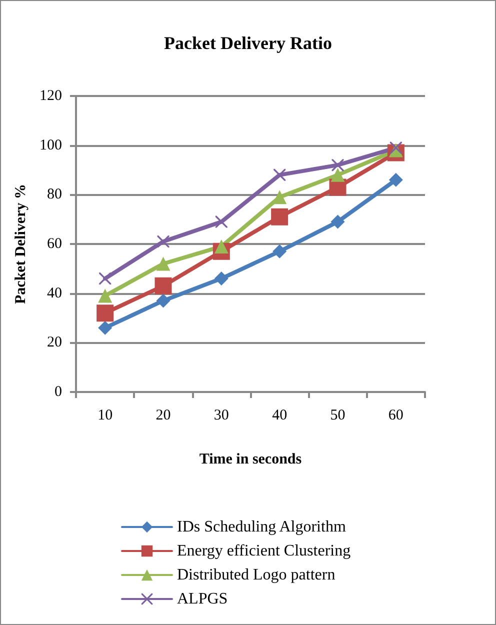  What do you see at coordinates (58, 392) in the screenshot?
I see `y-tick-label: 0` at bounding box center [58, 392].